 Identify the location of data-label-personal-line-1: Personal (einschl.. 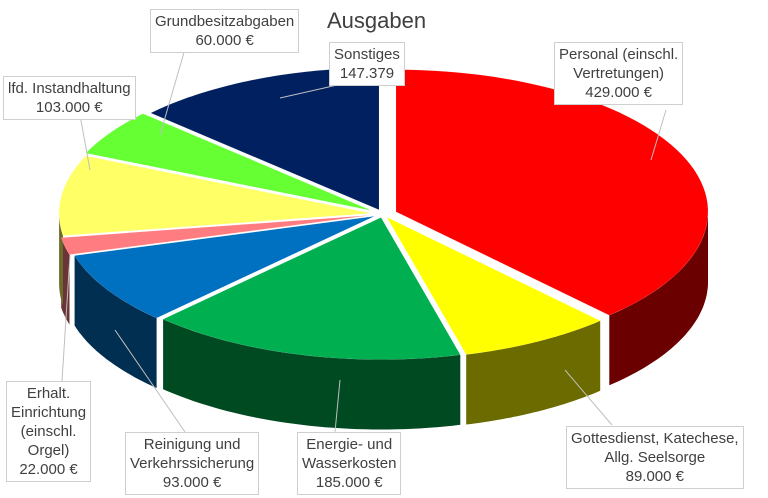
(619, 54).